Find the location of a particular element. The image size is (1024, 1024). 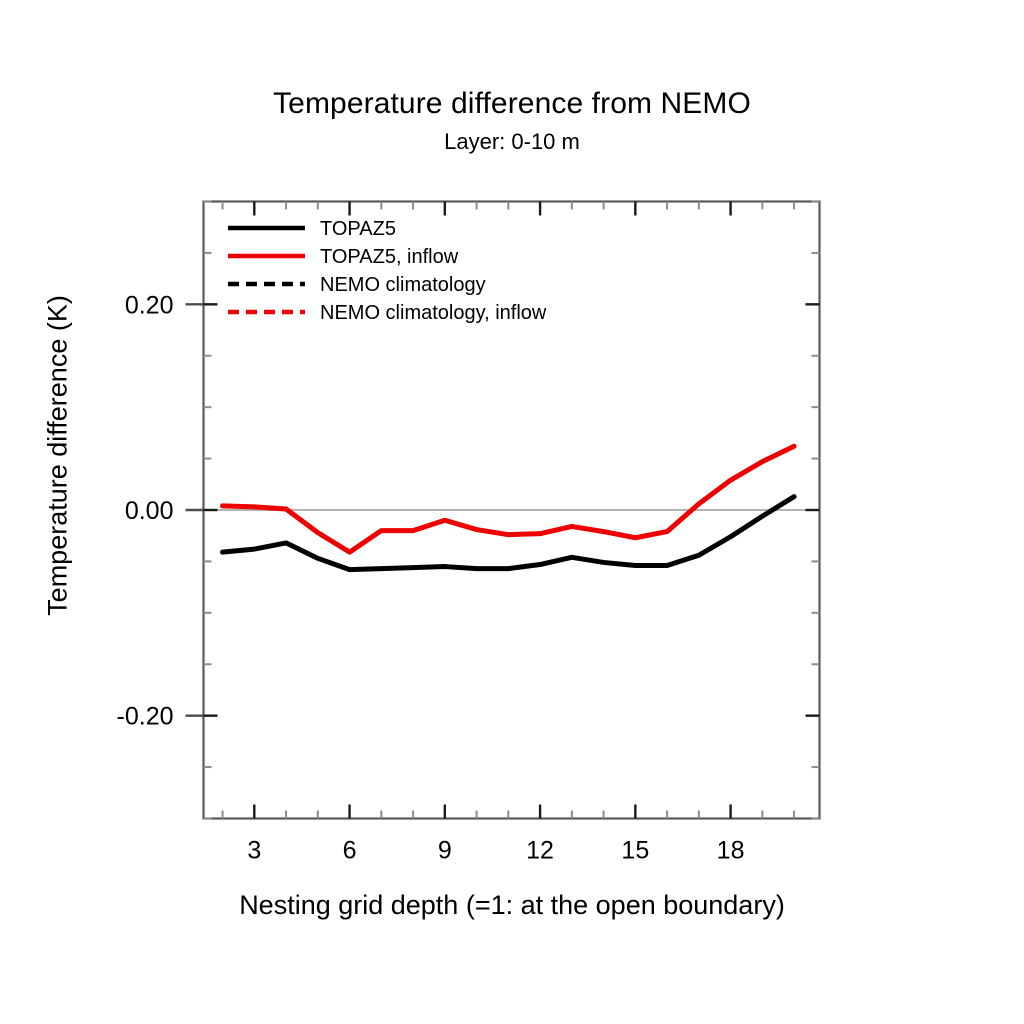

x-tick-label: 3 is located at coordinates (254, 851).